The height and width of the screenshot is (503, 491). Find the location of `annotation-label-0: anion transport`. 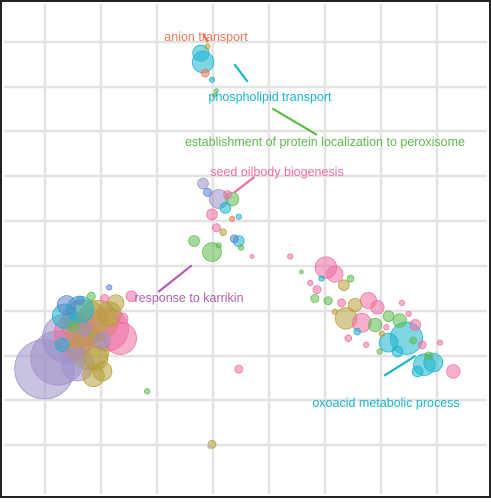

annotation-label-0: anion transport is located at coordinates (206, 37).